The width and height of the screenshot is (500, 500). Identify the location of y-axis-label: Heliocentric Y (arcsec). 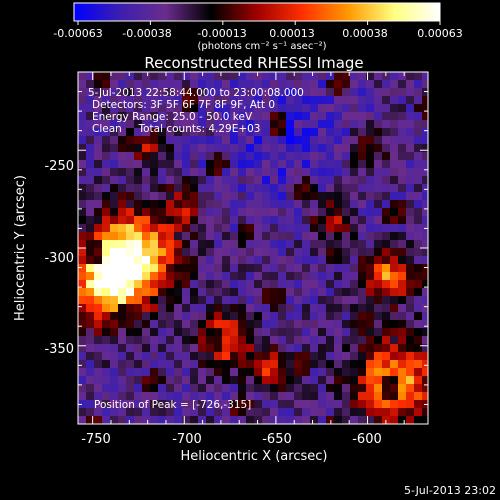
(20, 248).